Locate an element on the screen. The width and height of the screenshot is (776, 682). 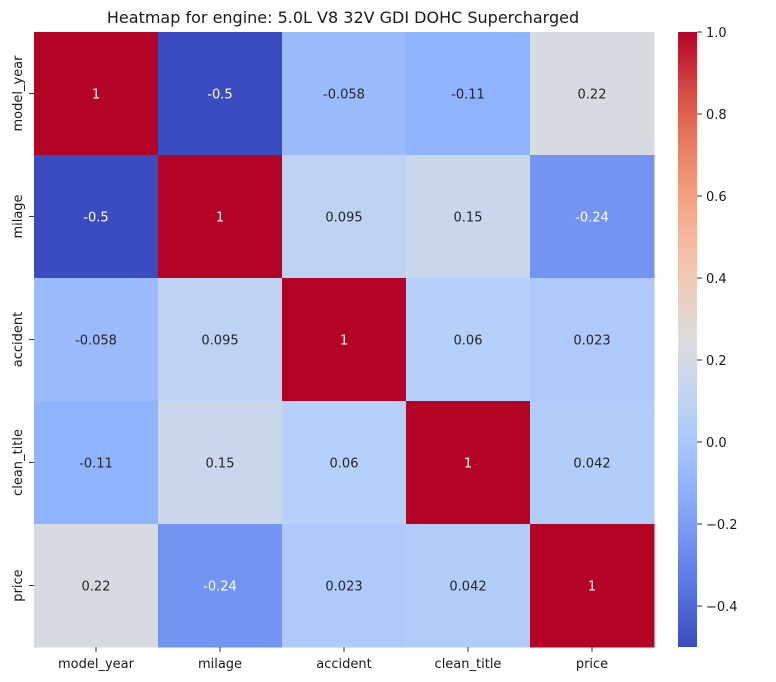
colorbar-tick-label: 0.0 is located at coordinates (716, 443).